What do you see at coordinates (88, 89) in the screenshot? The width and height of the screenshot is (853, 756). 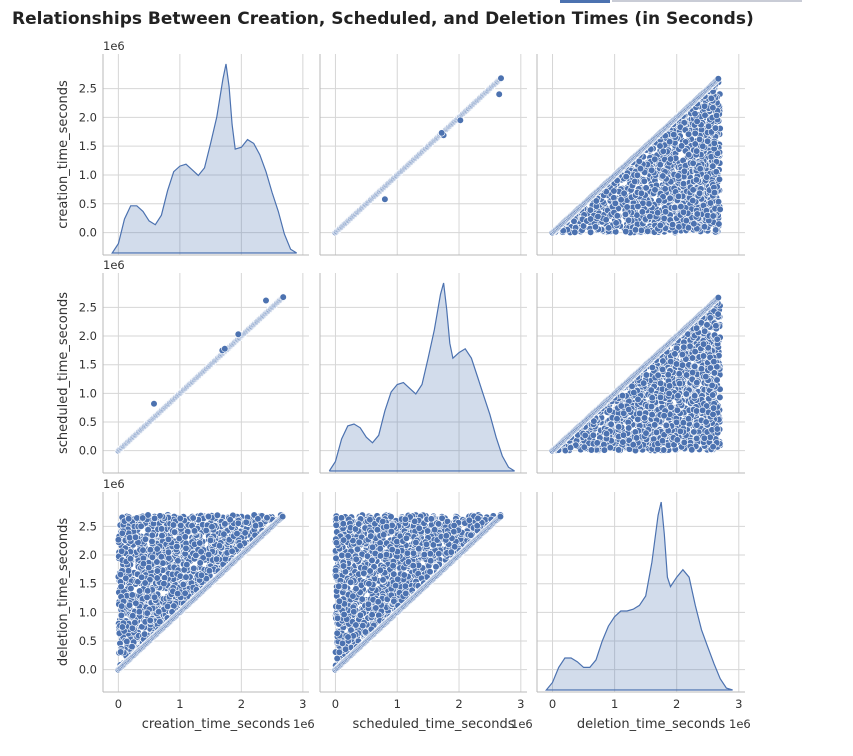 I see `y-tick-label: 2.5` at bounding box center [88, 89].